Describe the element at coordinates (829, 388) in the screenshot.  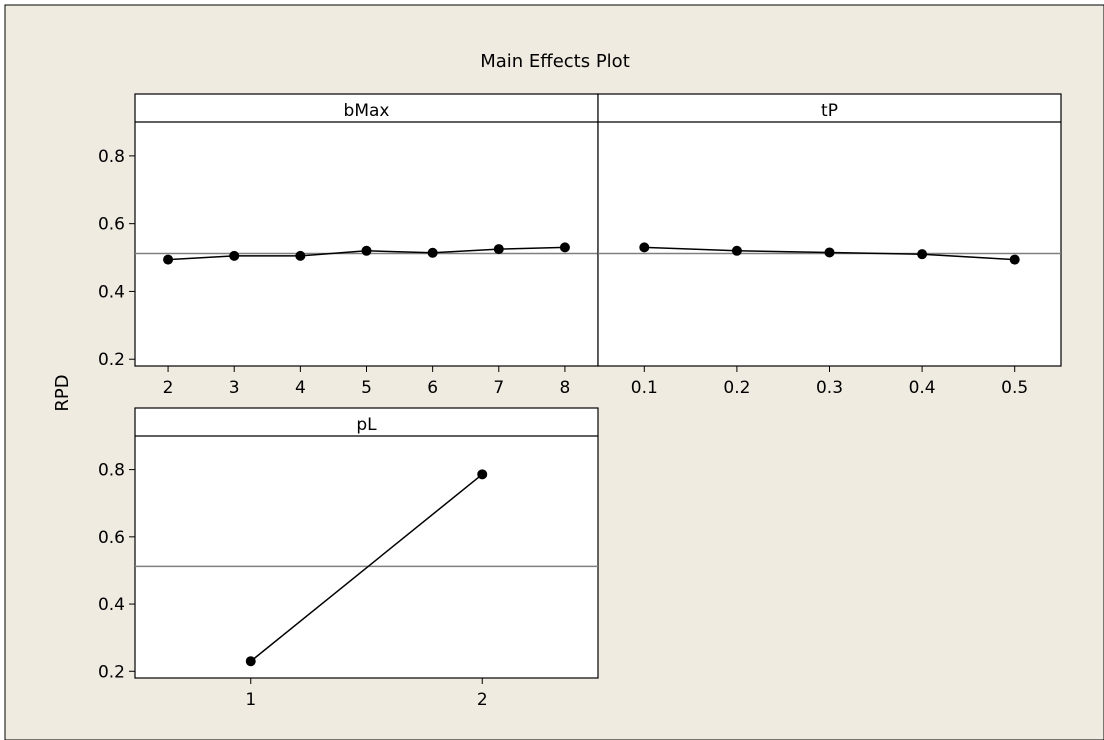
I see `x-tick-label: 0.3` at that location.